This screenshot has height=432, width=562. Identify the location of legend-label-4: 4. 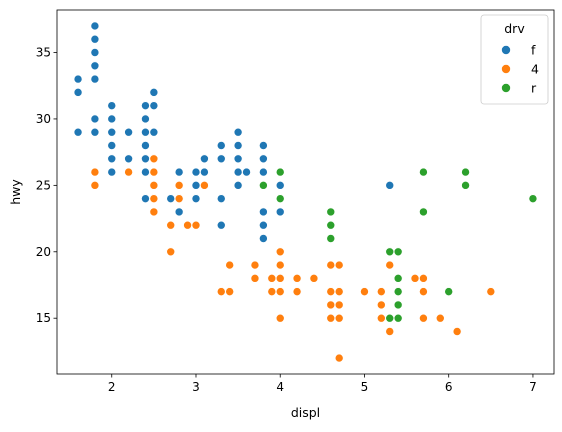
(535, 69).